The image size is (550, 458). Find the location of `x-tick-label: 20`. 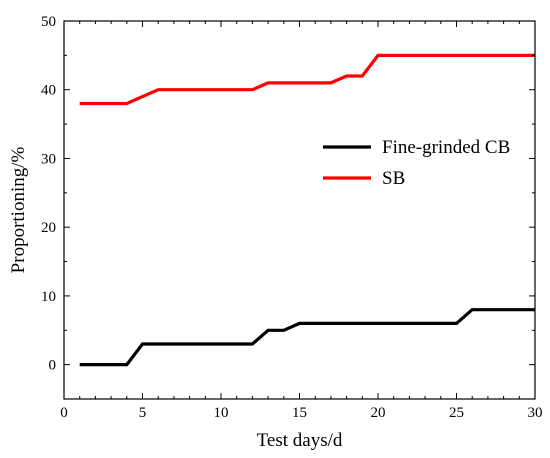

x-tick-label: 20 is located at coordinates (378, 413).